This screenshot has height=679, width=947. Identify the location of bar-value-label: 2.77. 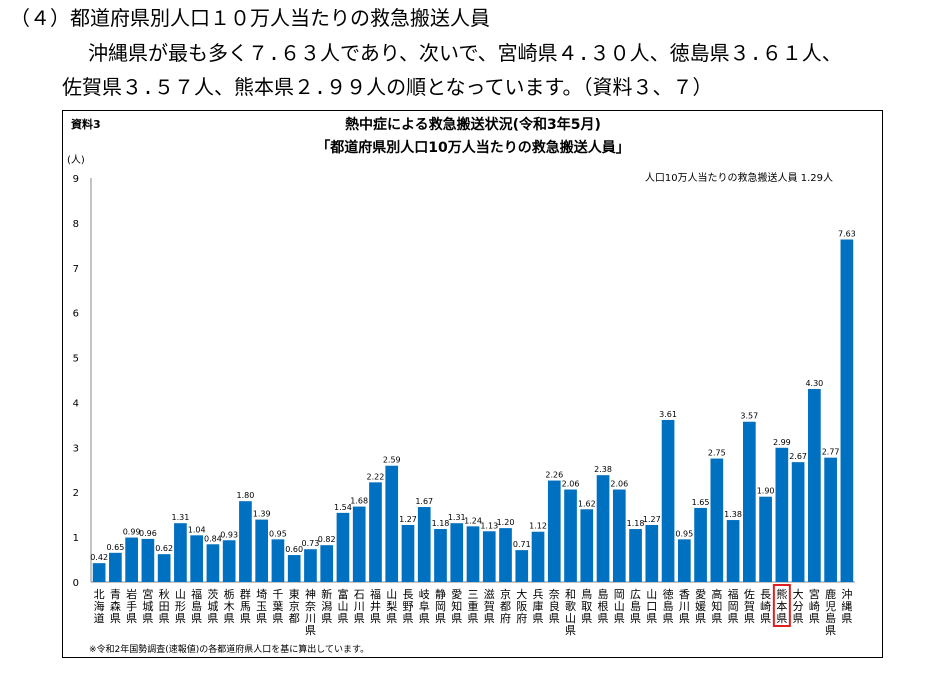
(831, 452).